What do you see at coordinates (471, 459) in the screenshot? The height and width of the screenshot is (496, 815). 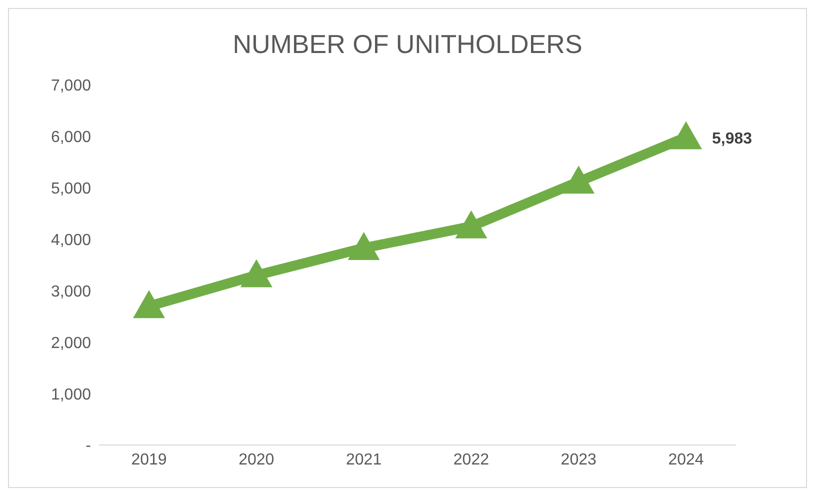 I see `x-tick-label: 2022` at bounding box center [471, 459].